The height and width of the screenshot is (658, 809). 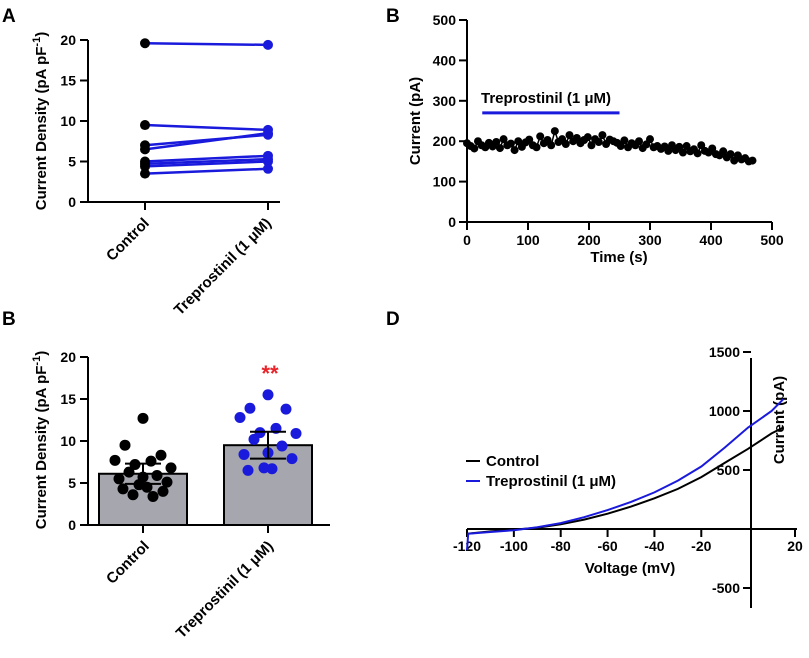 What do you see at coordinates (40, 440) in the screenshot?
I see `panel-c-y-axis-title: Current Density (pA pF-1)` at bounding box center [40, 440].